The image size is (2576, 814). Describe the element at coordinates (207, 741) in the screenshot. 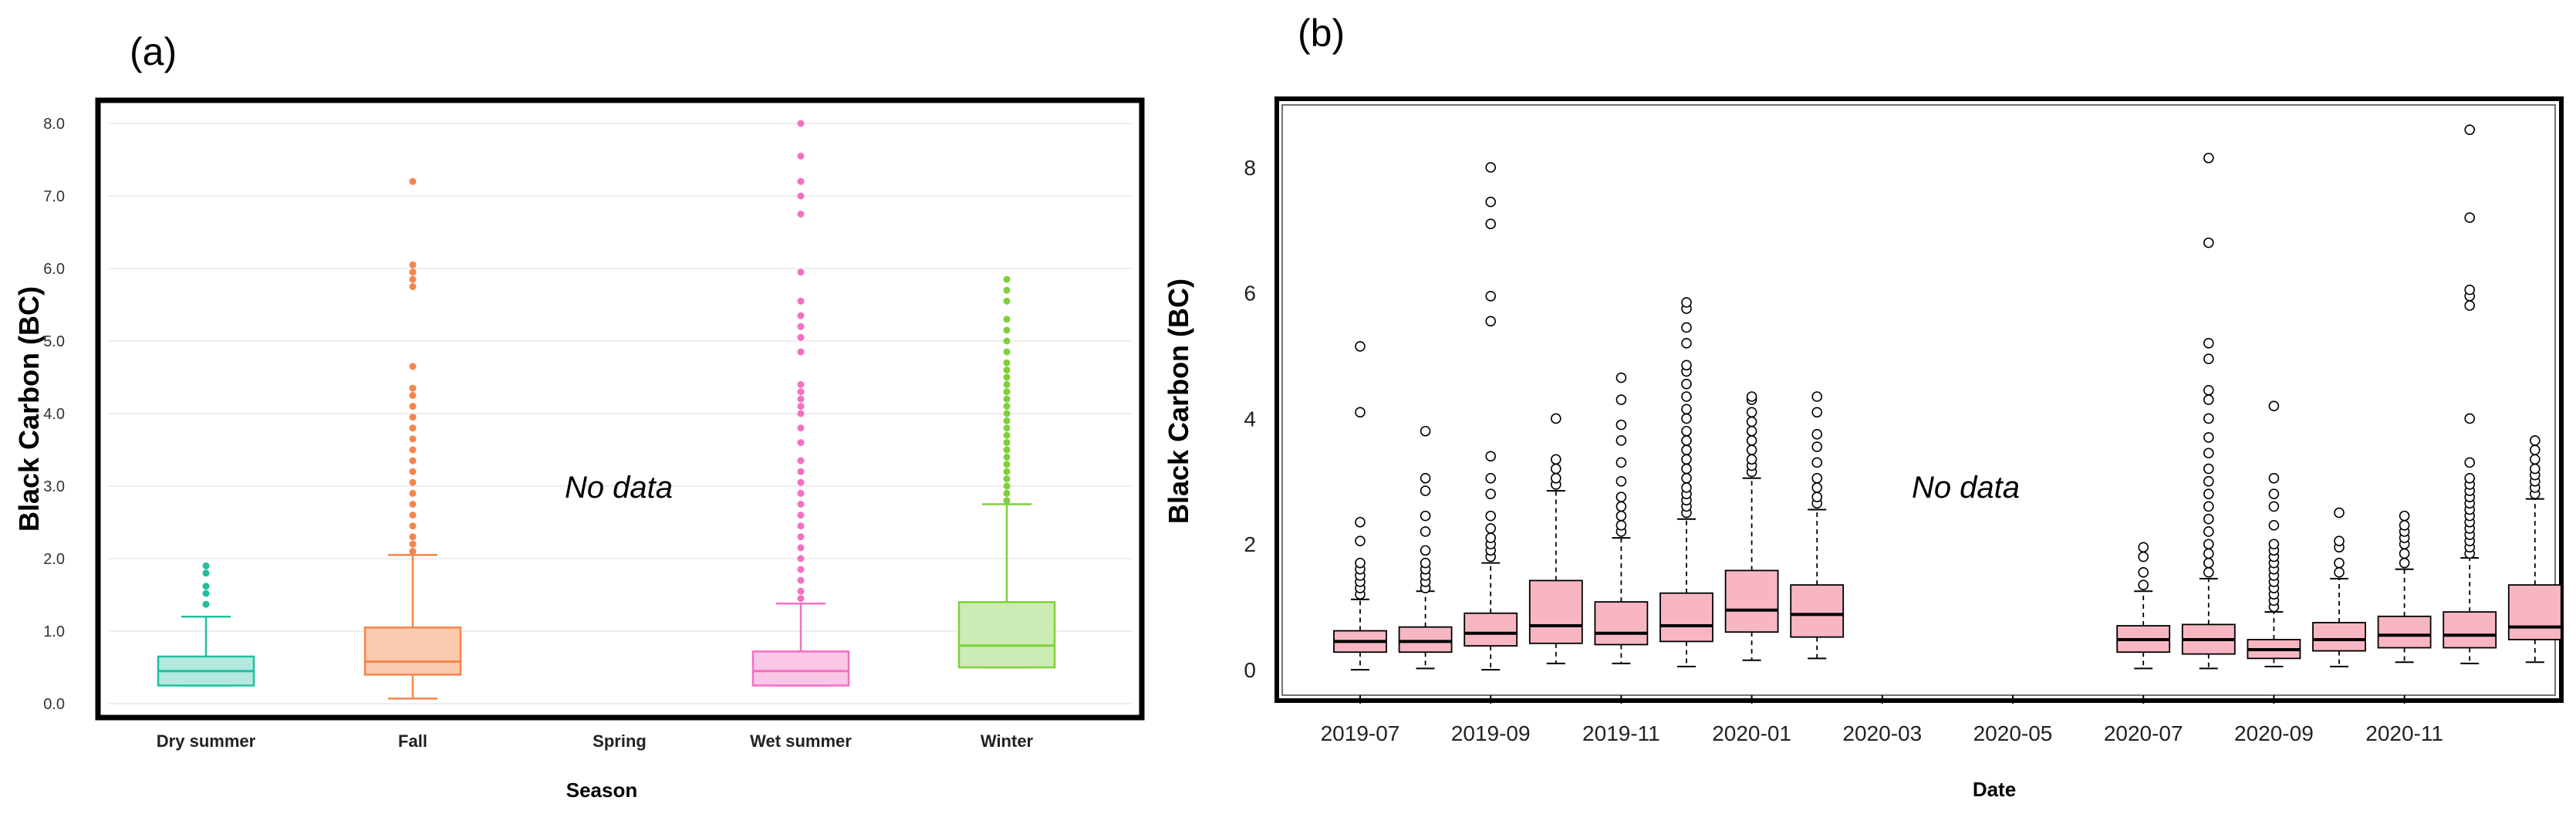

I see `panel-a-category-label: Dry summer` at that location.